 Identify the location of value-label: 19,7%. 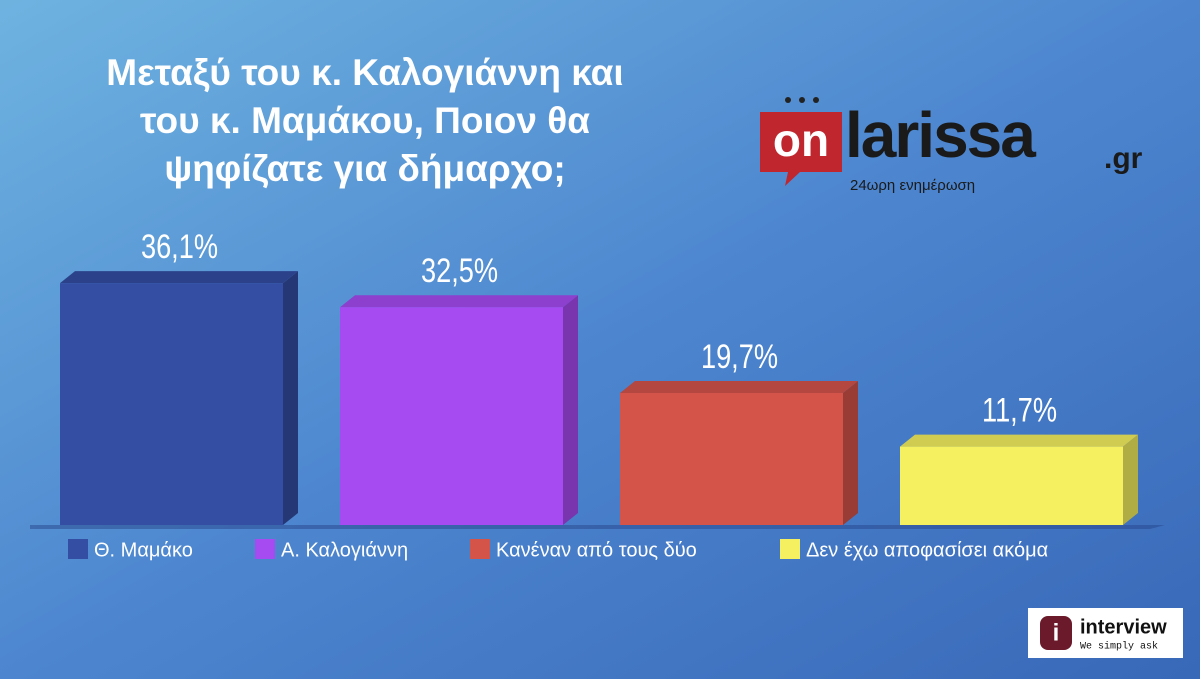
(739, 356).